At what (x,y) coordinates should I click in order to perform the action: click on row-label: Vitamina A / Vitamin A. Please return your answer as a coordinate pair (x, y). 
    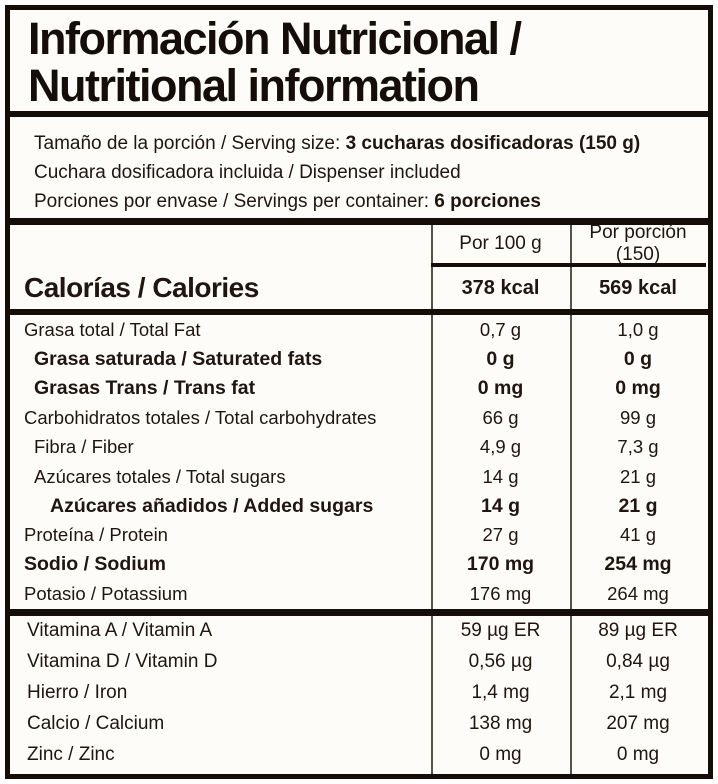
    Looking at the image, I should click on (120, 631).